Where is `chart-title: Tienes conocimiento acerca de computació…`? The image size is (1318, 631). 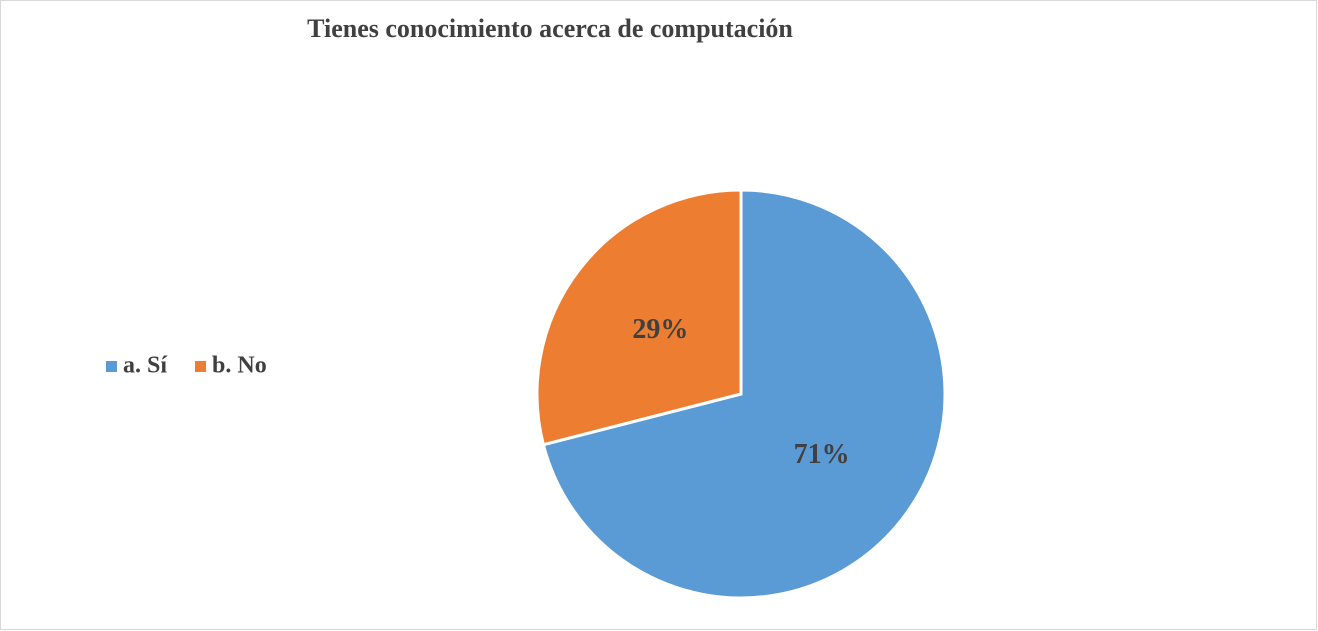
chart-title: Tienes conocimiento acerca de computació… is located at coordinates (550, 28).